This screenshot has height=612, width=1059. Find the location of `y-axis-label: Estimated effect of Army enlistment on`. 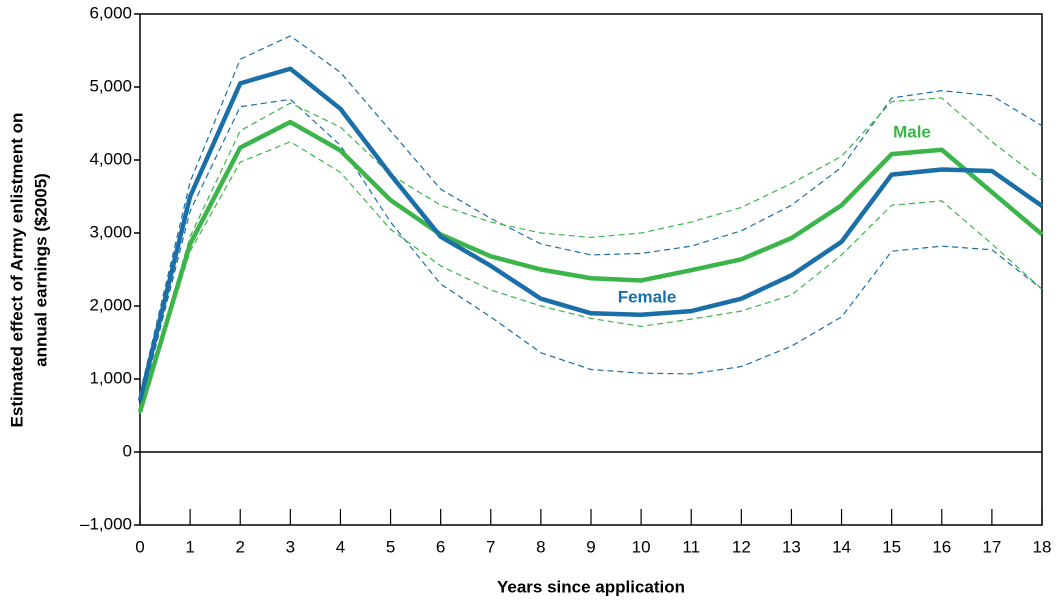

y-axis-label: Estimated effect of Army enlistment on is located at coordinates (16, 270).